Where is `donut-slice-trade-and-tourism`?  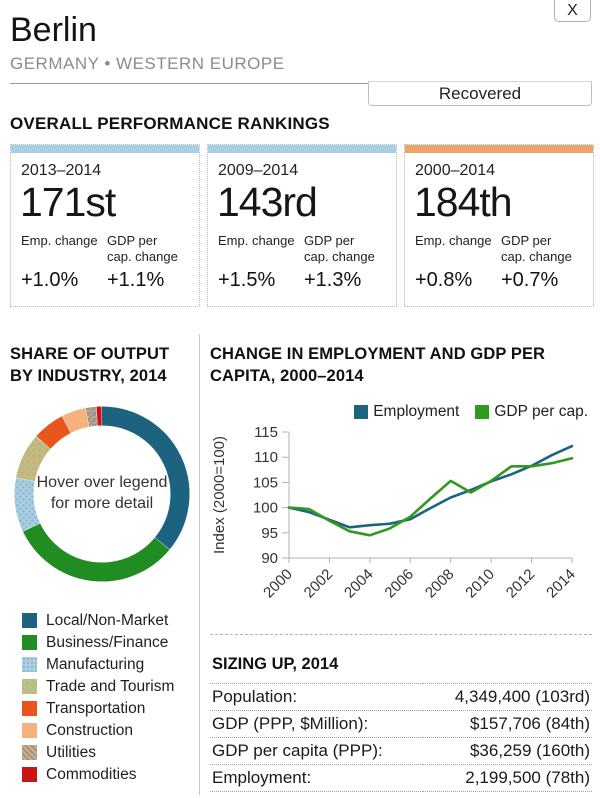 donut-slice-trade-and-tourism is located at coordinates (33, 459).